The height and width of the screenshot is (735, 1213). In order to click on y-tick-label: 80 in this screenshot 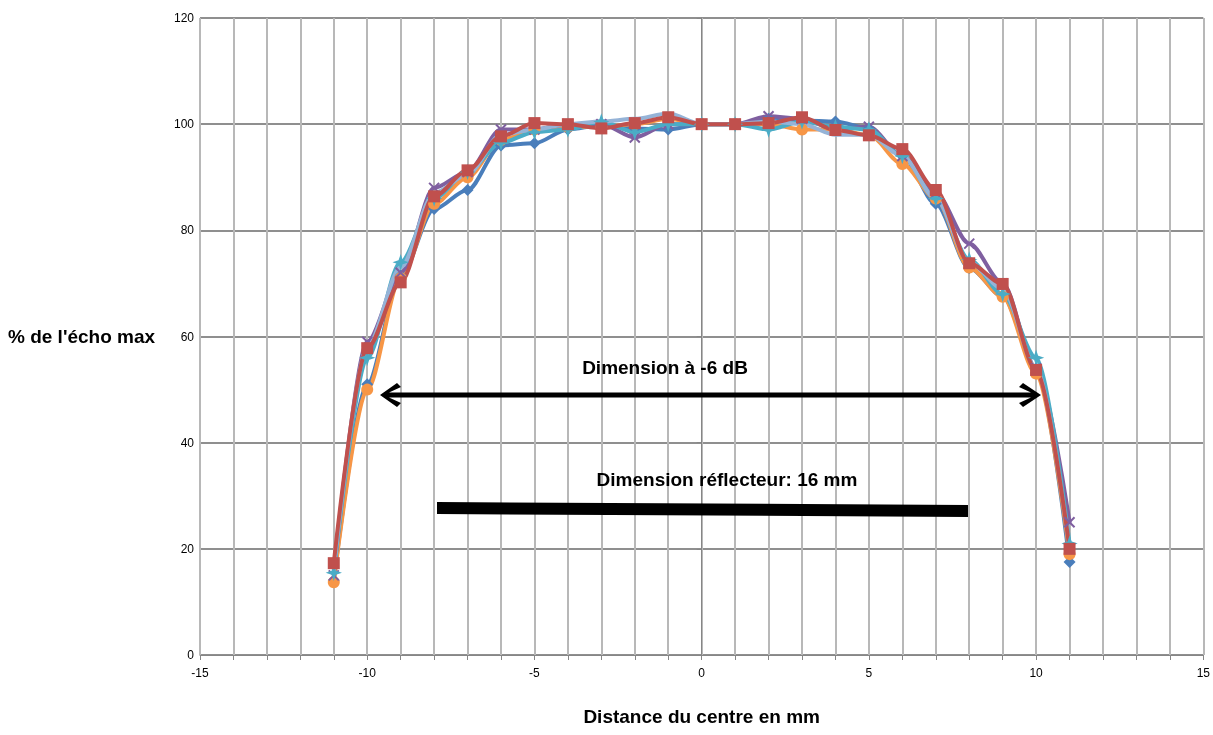, I will do `click(187, 230)`.